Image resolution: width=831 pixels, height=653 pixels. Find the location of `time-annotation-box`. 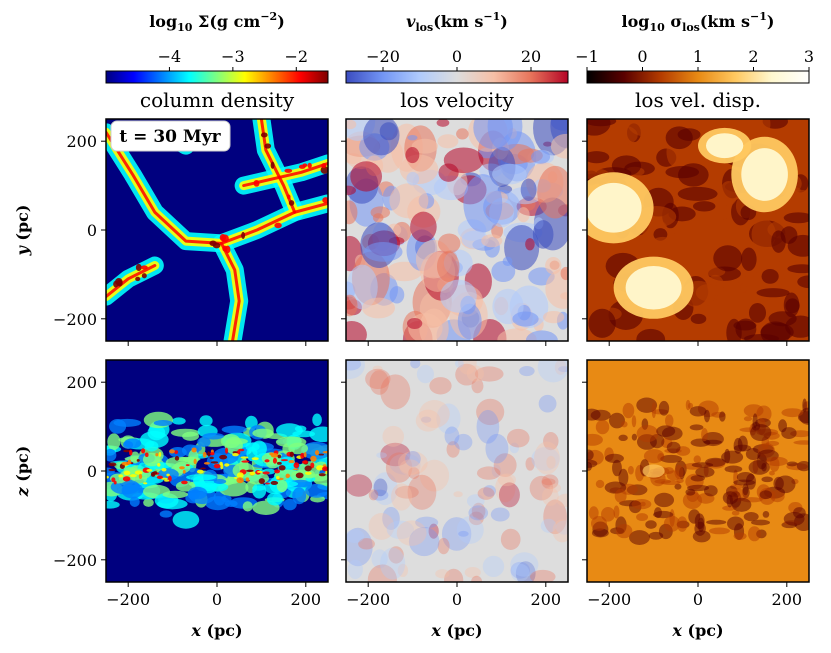

time-annotation-box is located at coordinates (170, 136).